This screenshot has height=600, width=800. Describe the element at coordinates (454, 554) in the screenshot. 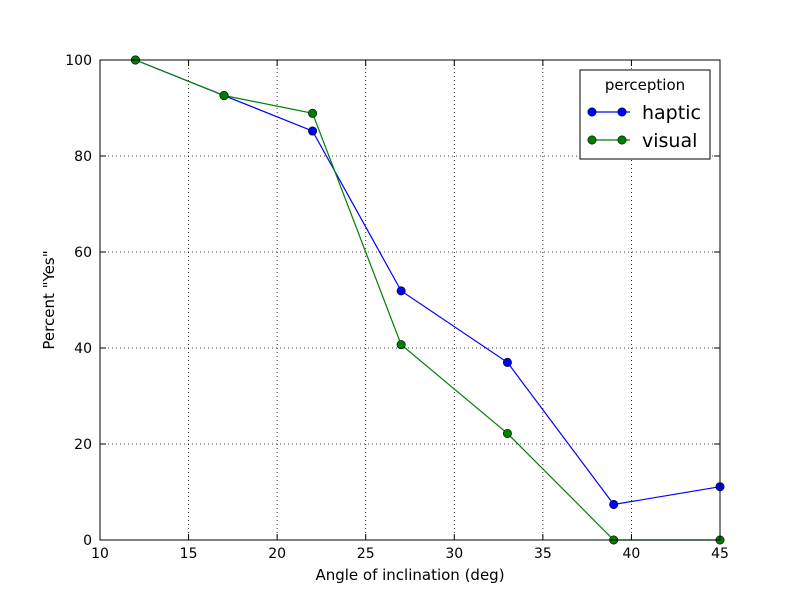

I see `x-tick-label: 30` at that location.